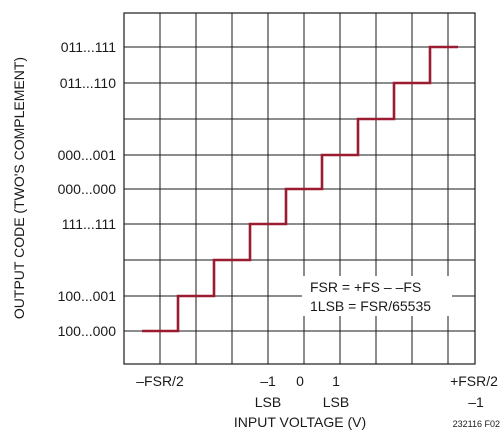  Describe the element at coordinates (370, 306) in the screenshot. I see `annotation-lsb: 1LSB = FSR/65535` at that location.